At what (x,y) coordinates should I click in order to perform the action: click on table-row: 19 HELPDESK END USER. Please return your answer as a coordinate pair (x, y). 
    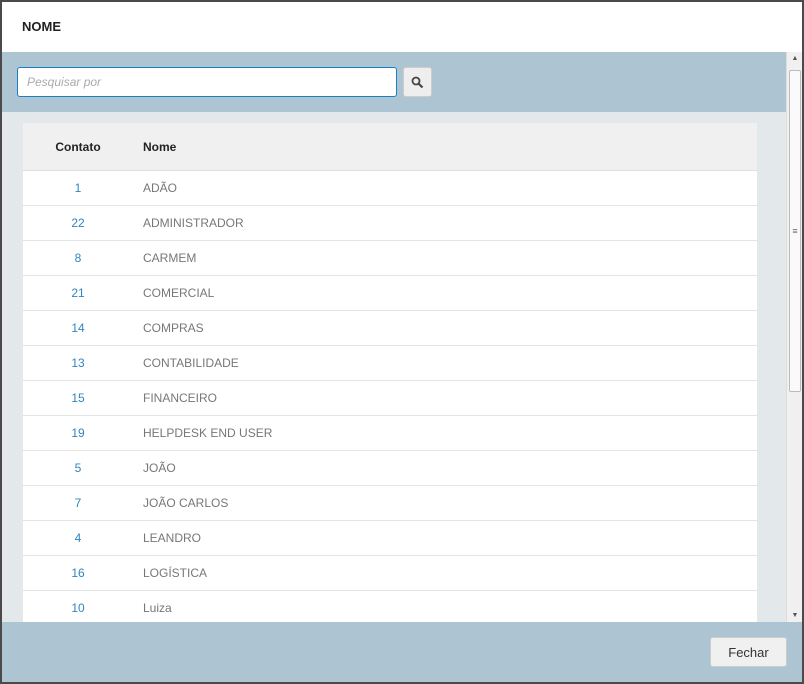
    Looking at the image, I should click on (390, 433).